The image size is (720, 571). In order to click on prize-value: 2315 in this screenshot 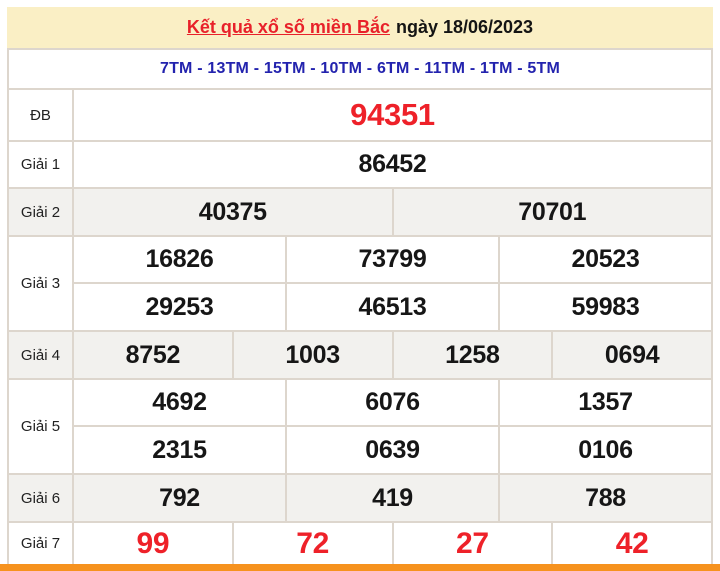, I will do `click(179, 450)`.